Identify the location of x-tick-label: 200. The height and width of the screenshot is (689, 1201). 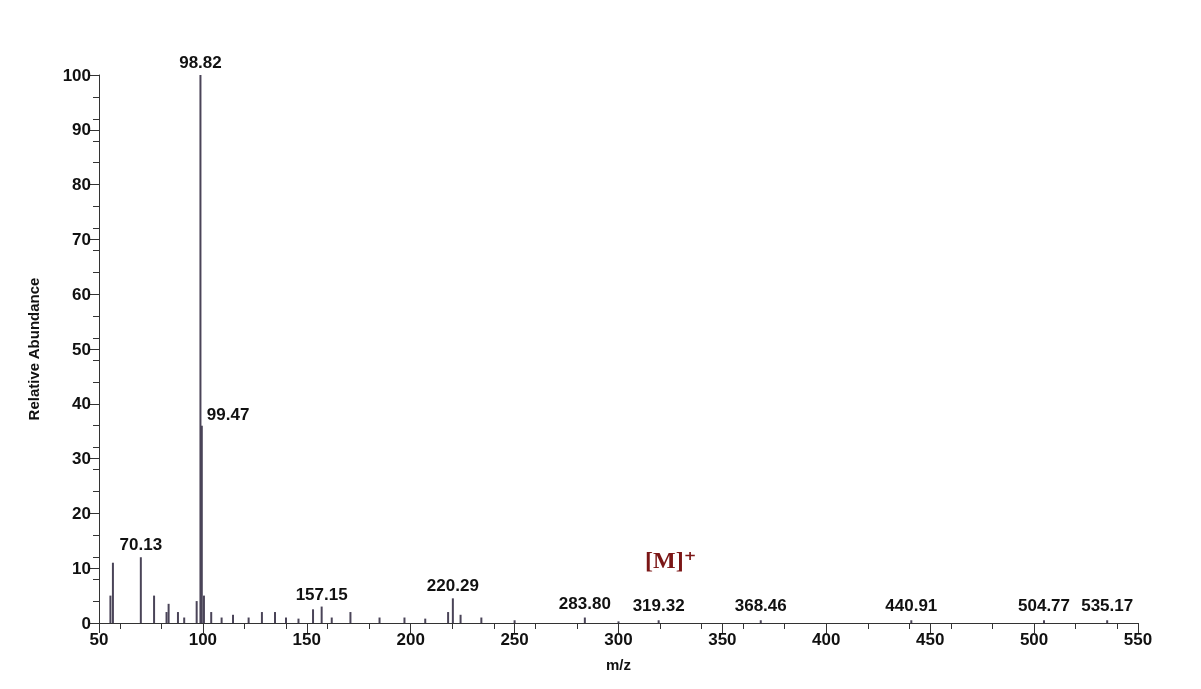
(410, 639).